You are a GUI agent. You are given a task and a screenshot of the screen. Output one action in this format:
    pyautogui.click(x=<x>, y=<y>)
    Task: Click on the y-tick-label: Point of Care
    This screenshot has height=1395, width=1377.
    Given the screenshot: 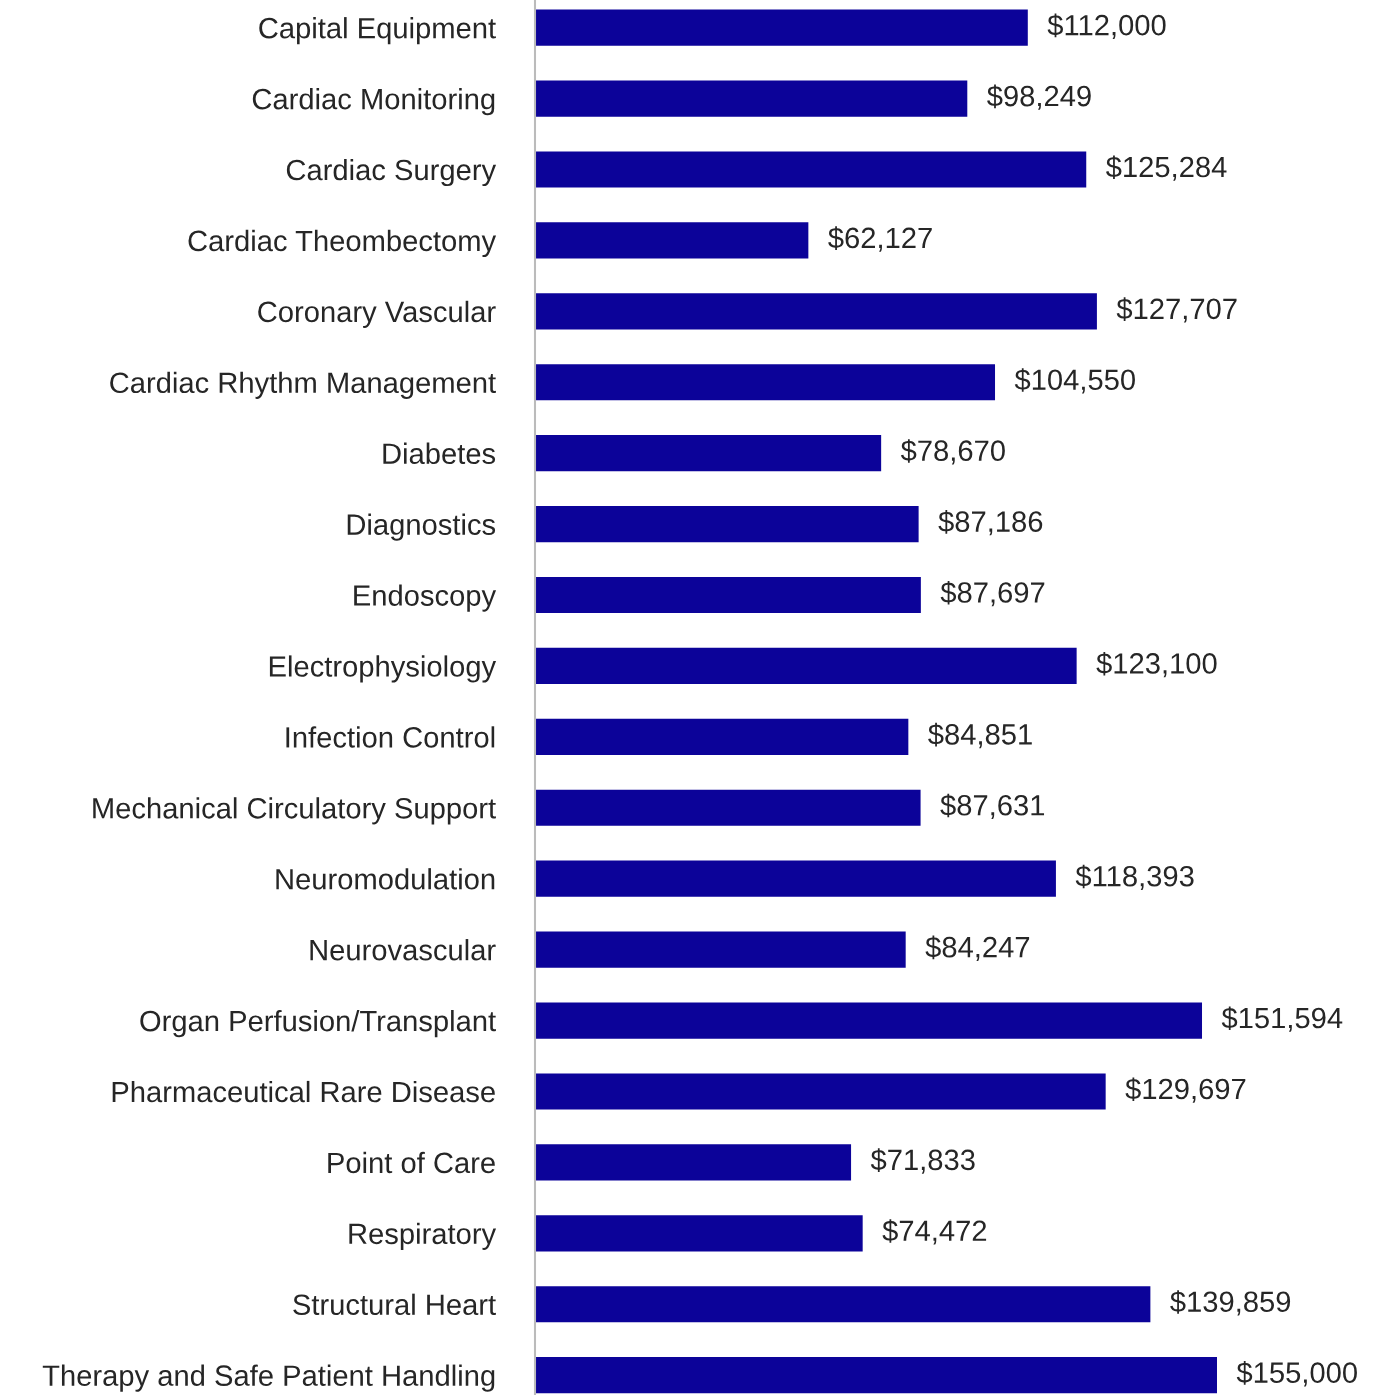 What is the action you would take?
    pyautogui.click(x=411, y=1162)
    